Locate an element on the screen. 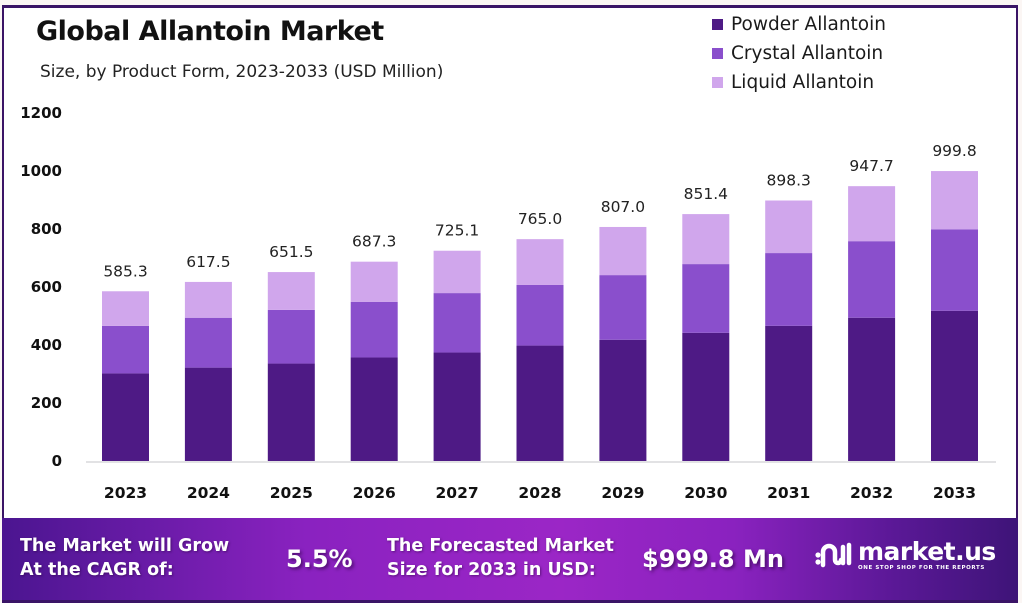 This screenshot has width=1022, height=603. bar-2032 is located at coordinates (872, 323).